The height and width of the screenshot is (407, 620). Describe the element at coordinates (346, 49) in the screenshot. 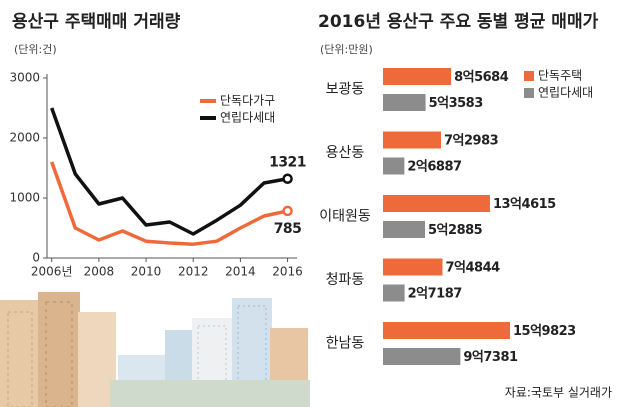

I see `unit-label: (단위:만원)` at that location.